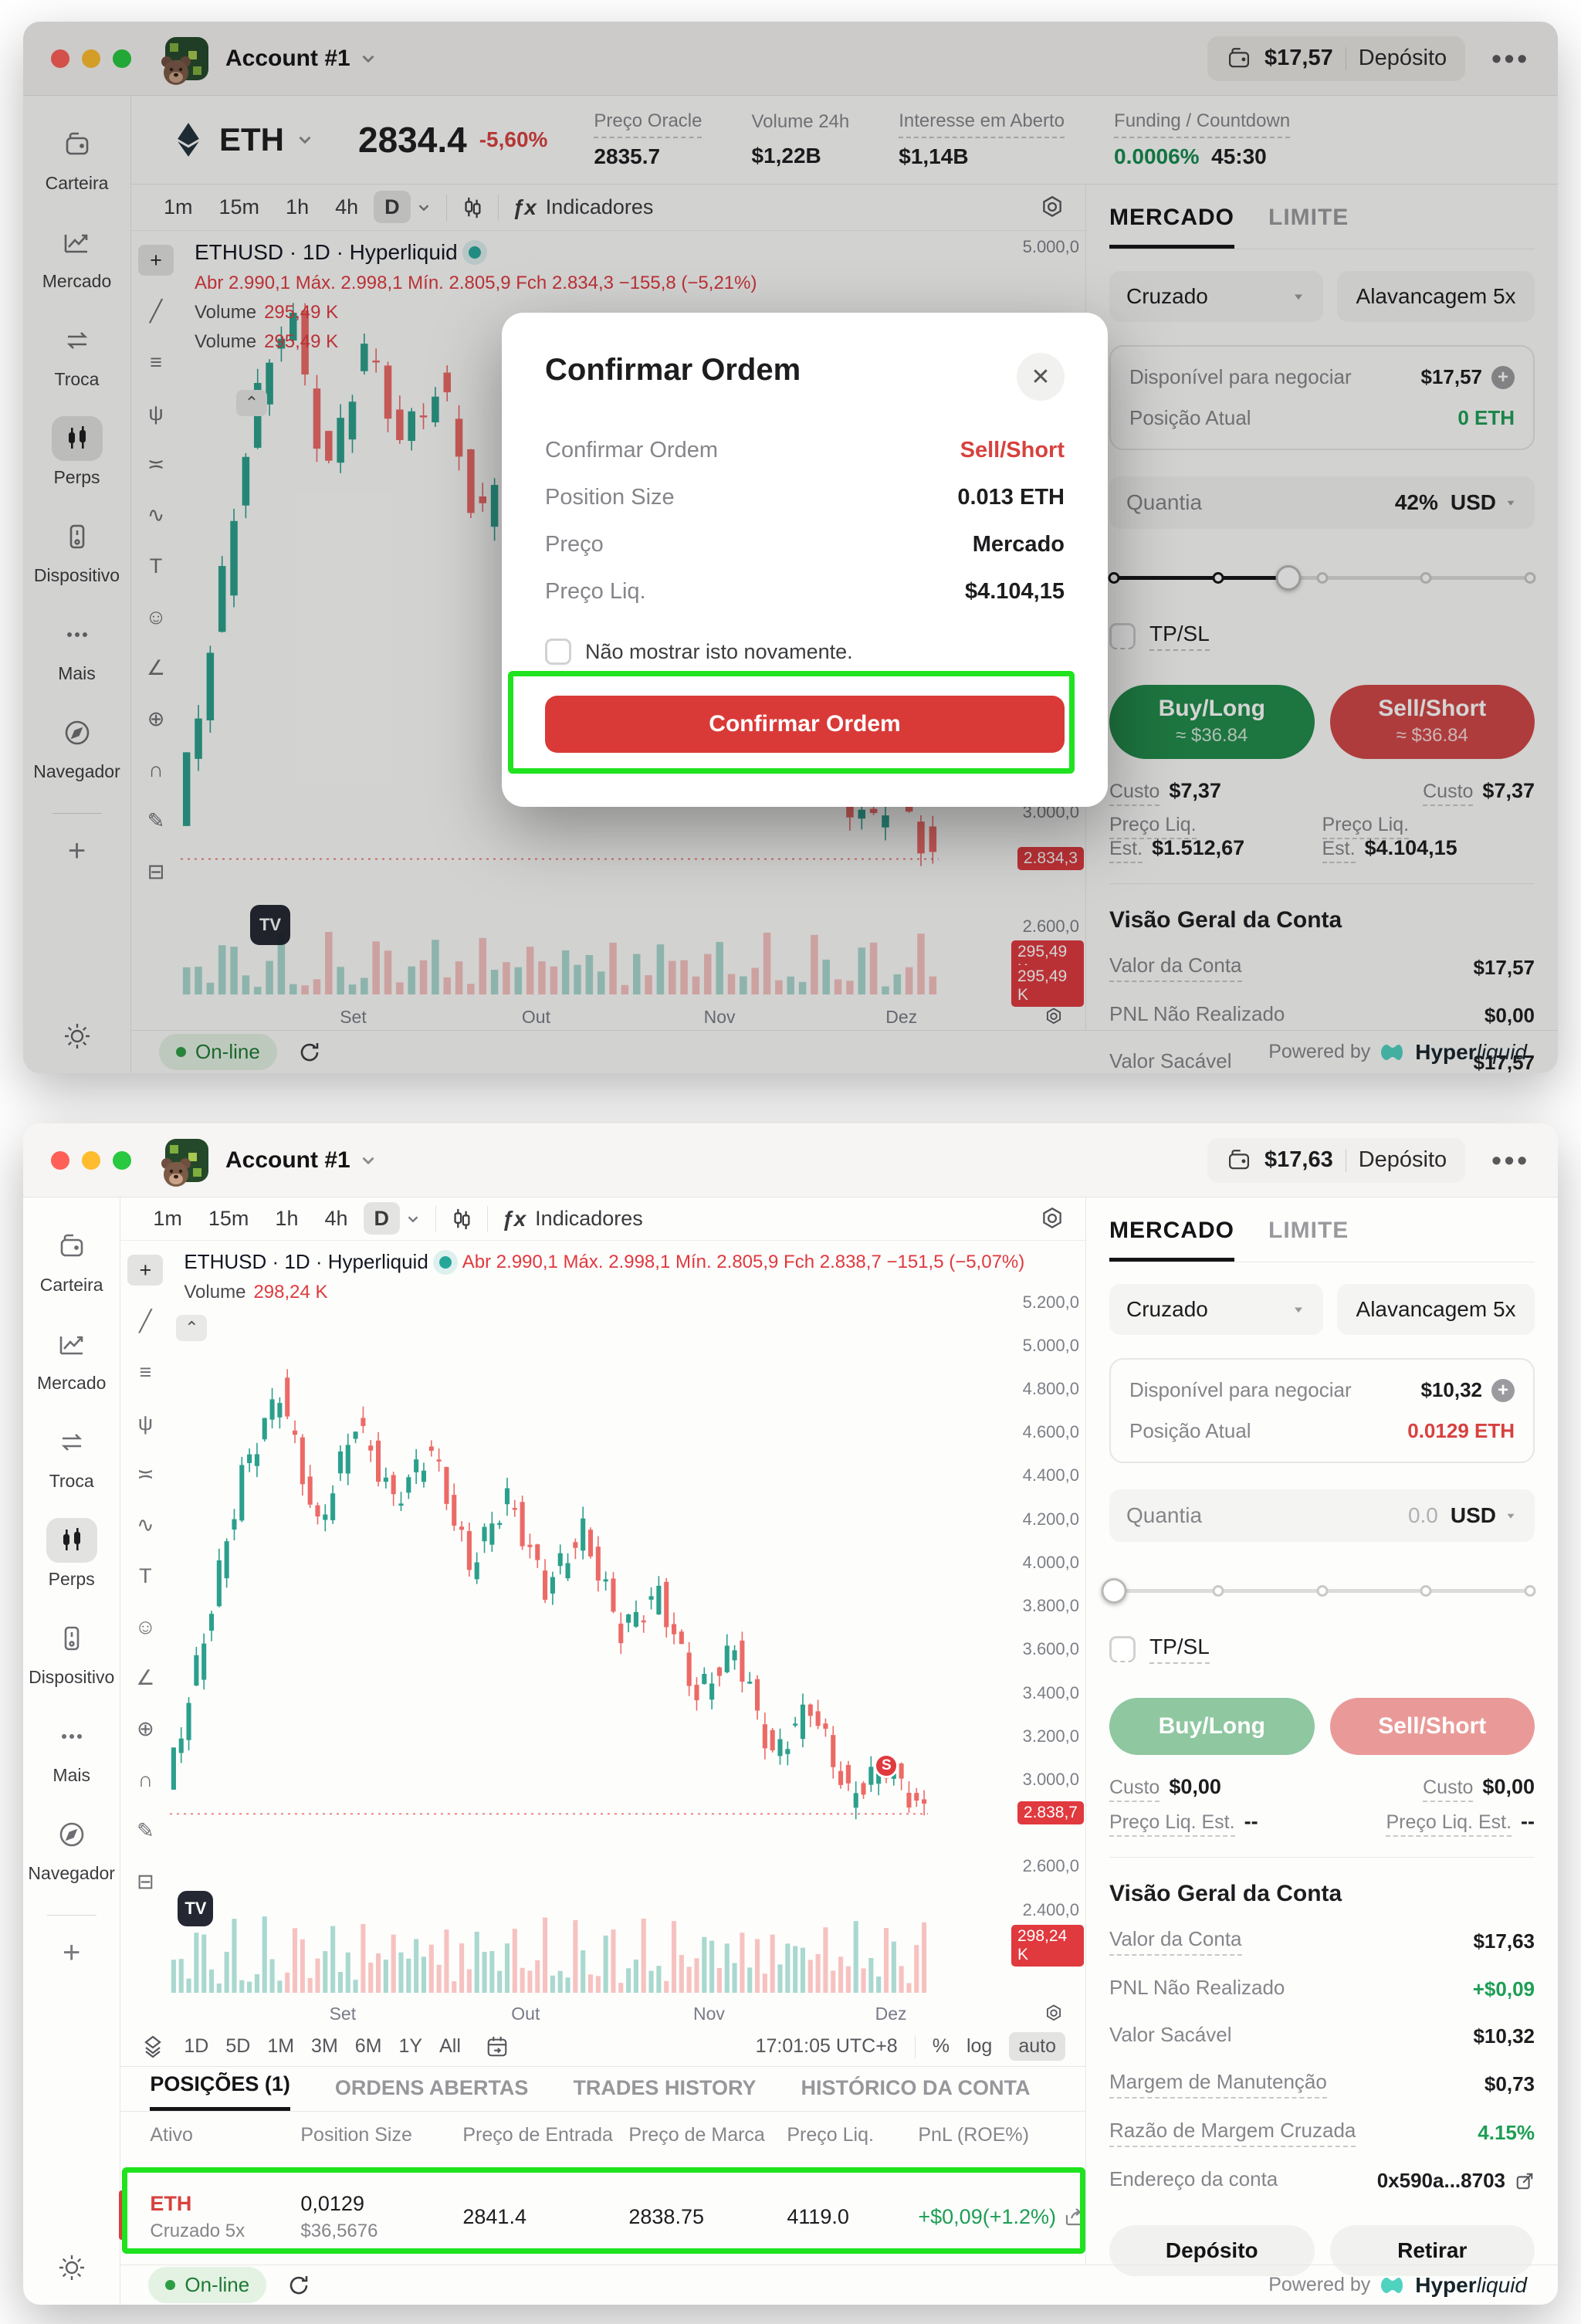 The height and width of the screenshot is (2324, 1581). Describe the element at coordinates (91, 1160) in the screenshot. I see `traffic-lights` at that location.